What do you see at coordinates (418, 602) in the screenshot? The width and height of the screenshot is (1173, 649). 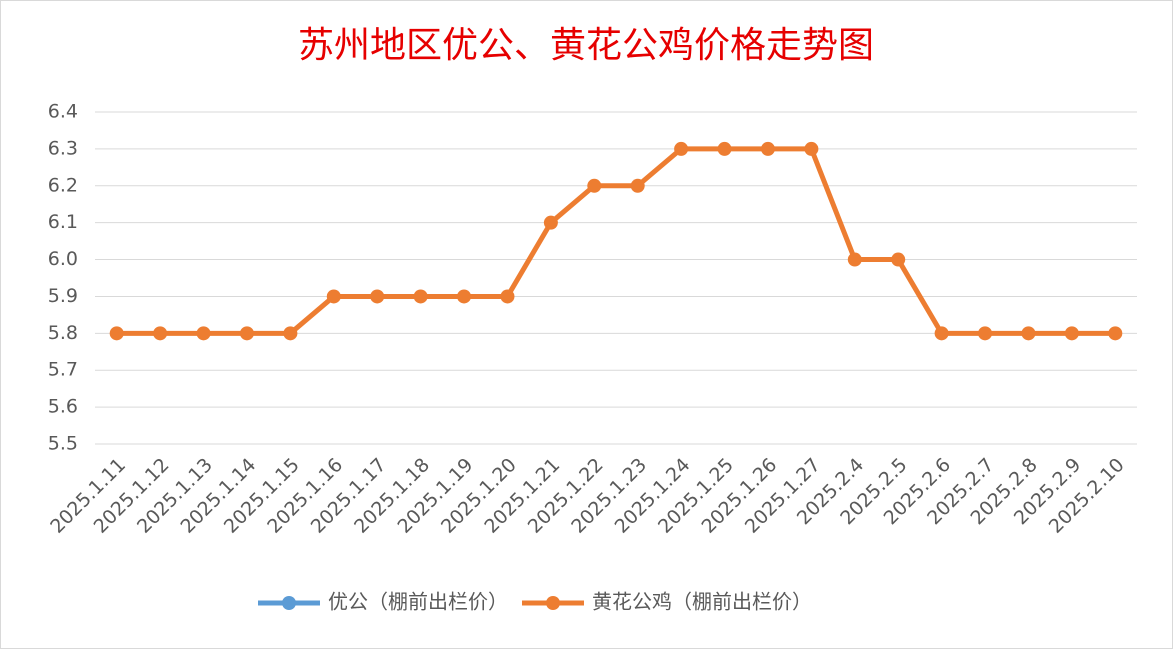 I see `legend-label: 优公（棚前出栏价）` at bounding box center [418, 602].